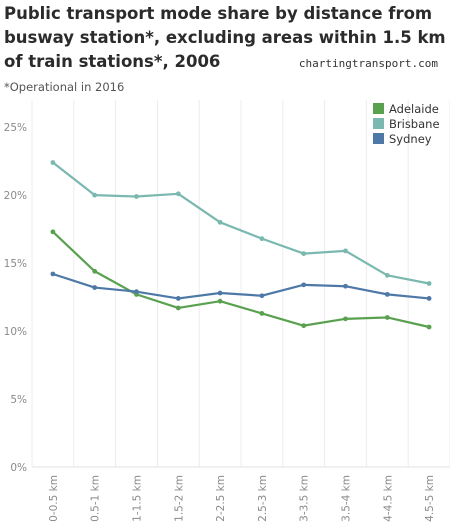 The height and width of the screenshot is (527, 450). I want to click on x-tick-label: 2.5-3 km, so click(263, 498).